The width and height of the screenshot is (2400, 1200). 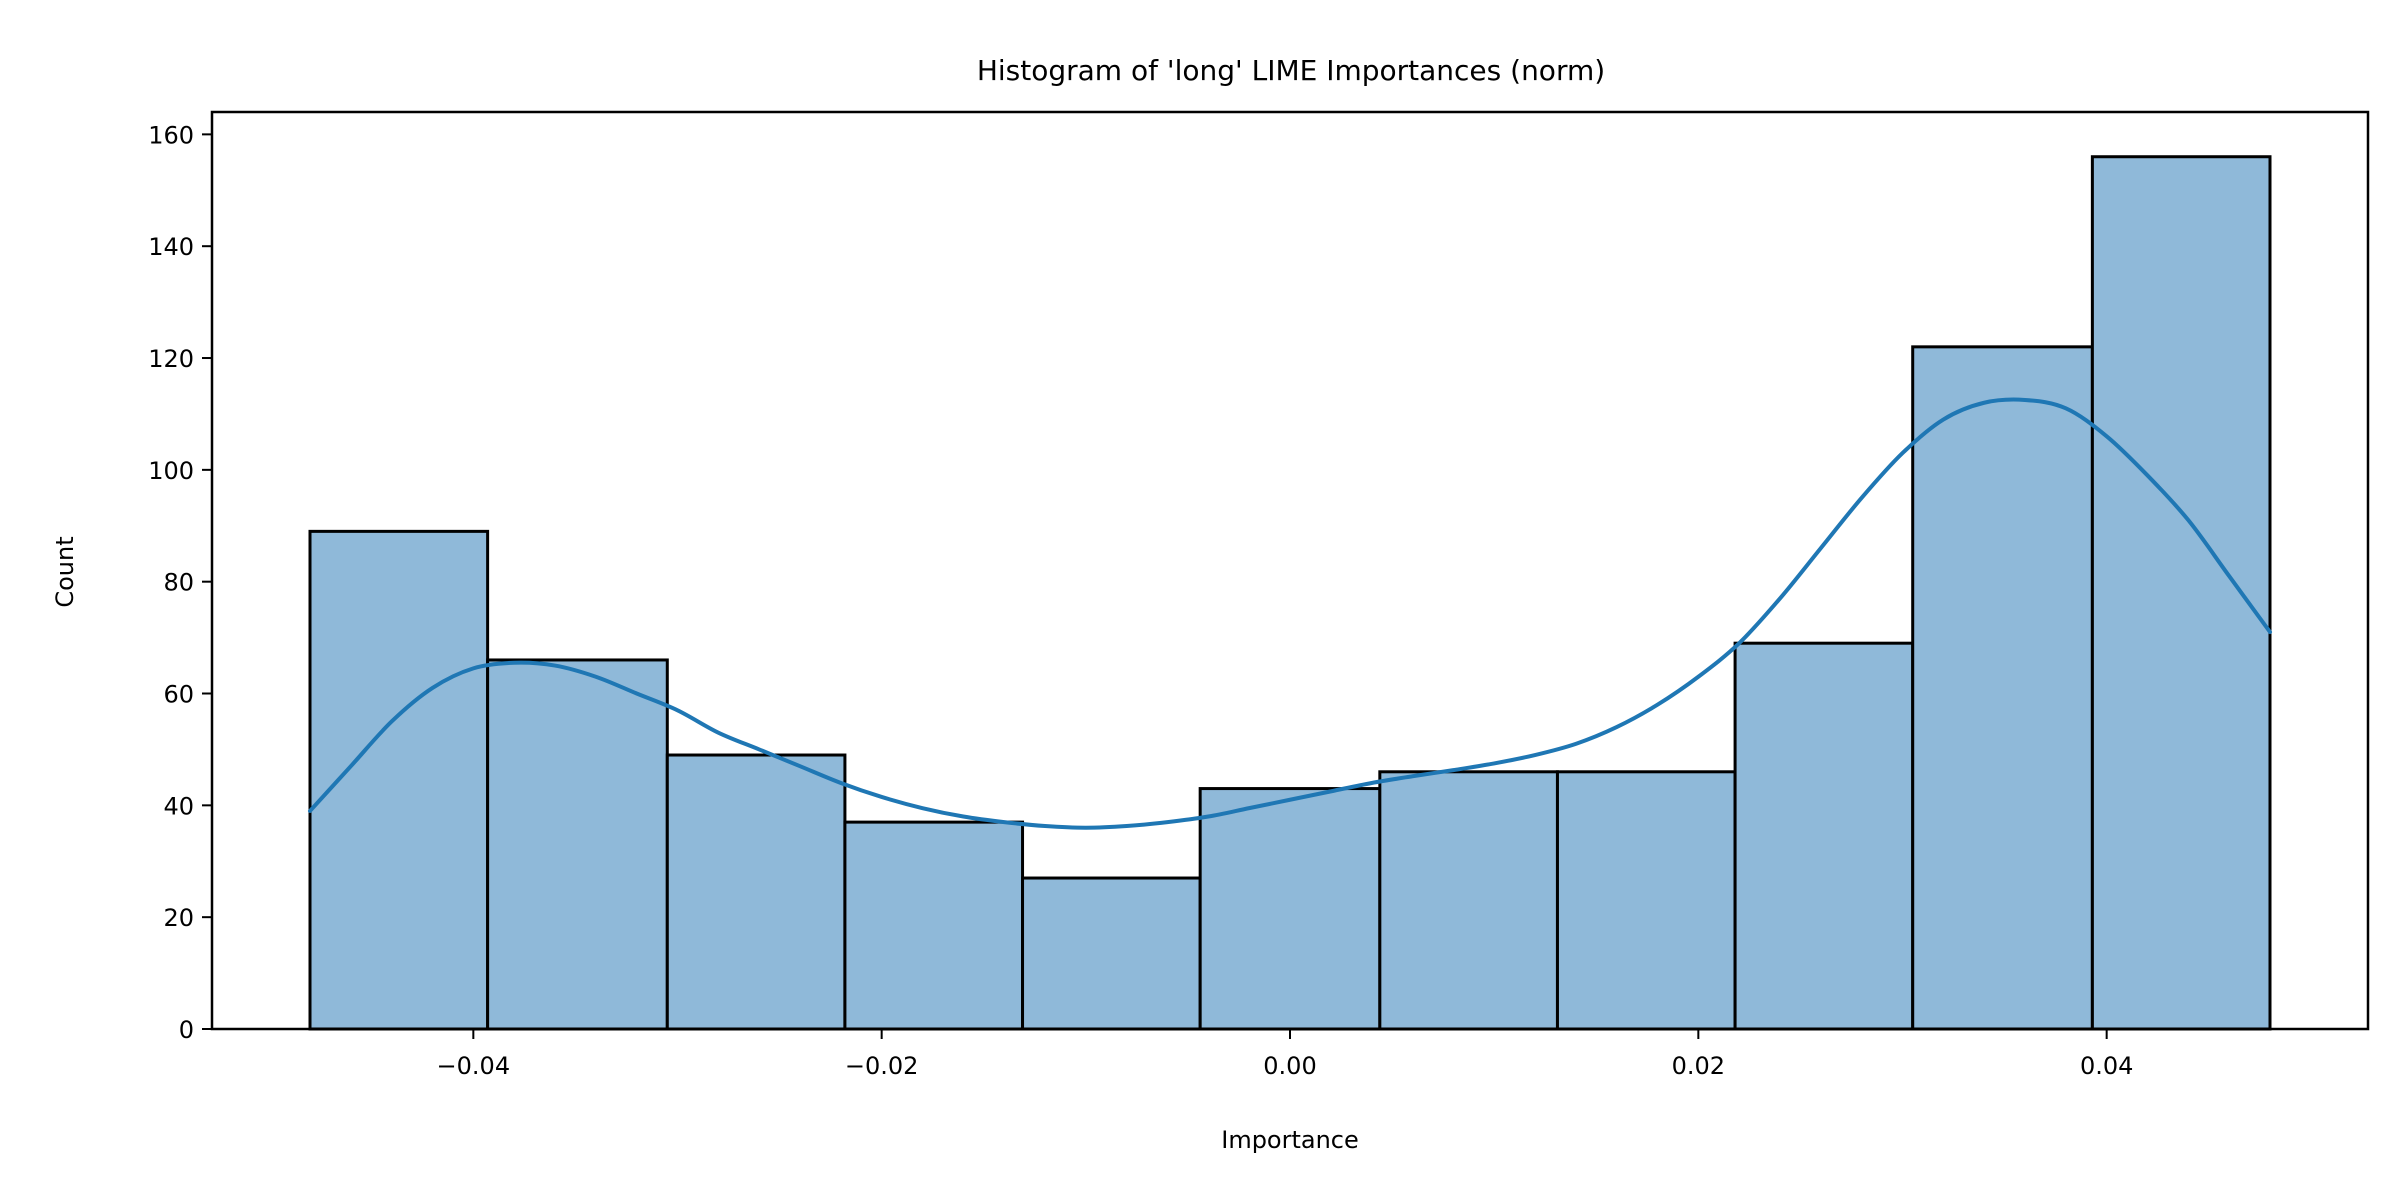 I want to click on y-tick-label: 60, so click(x=178, y=695).